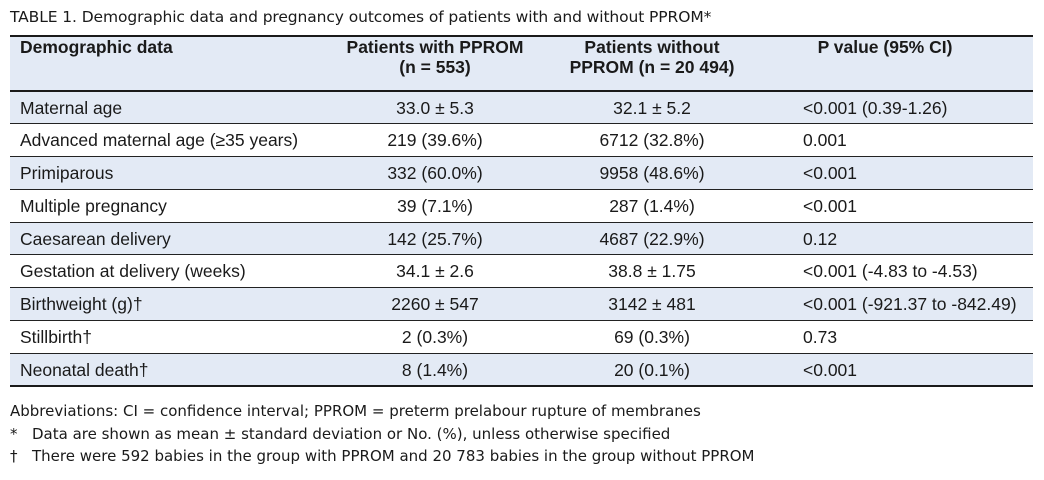  I want to click on p-value-cell: 0.001, so click(825, 140).